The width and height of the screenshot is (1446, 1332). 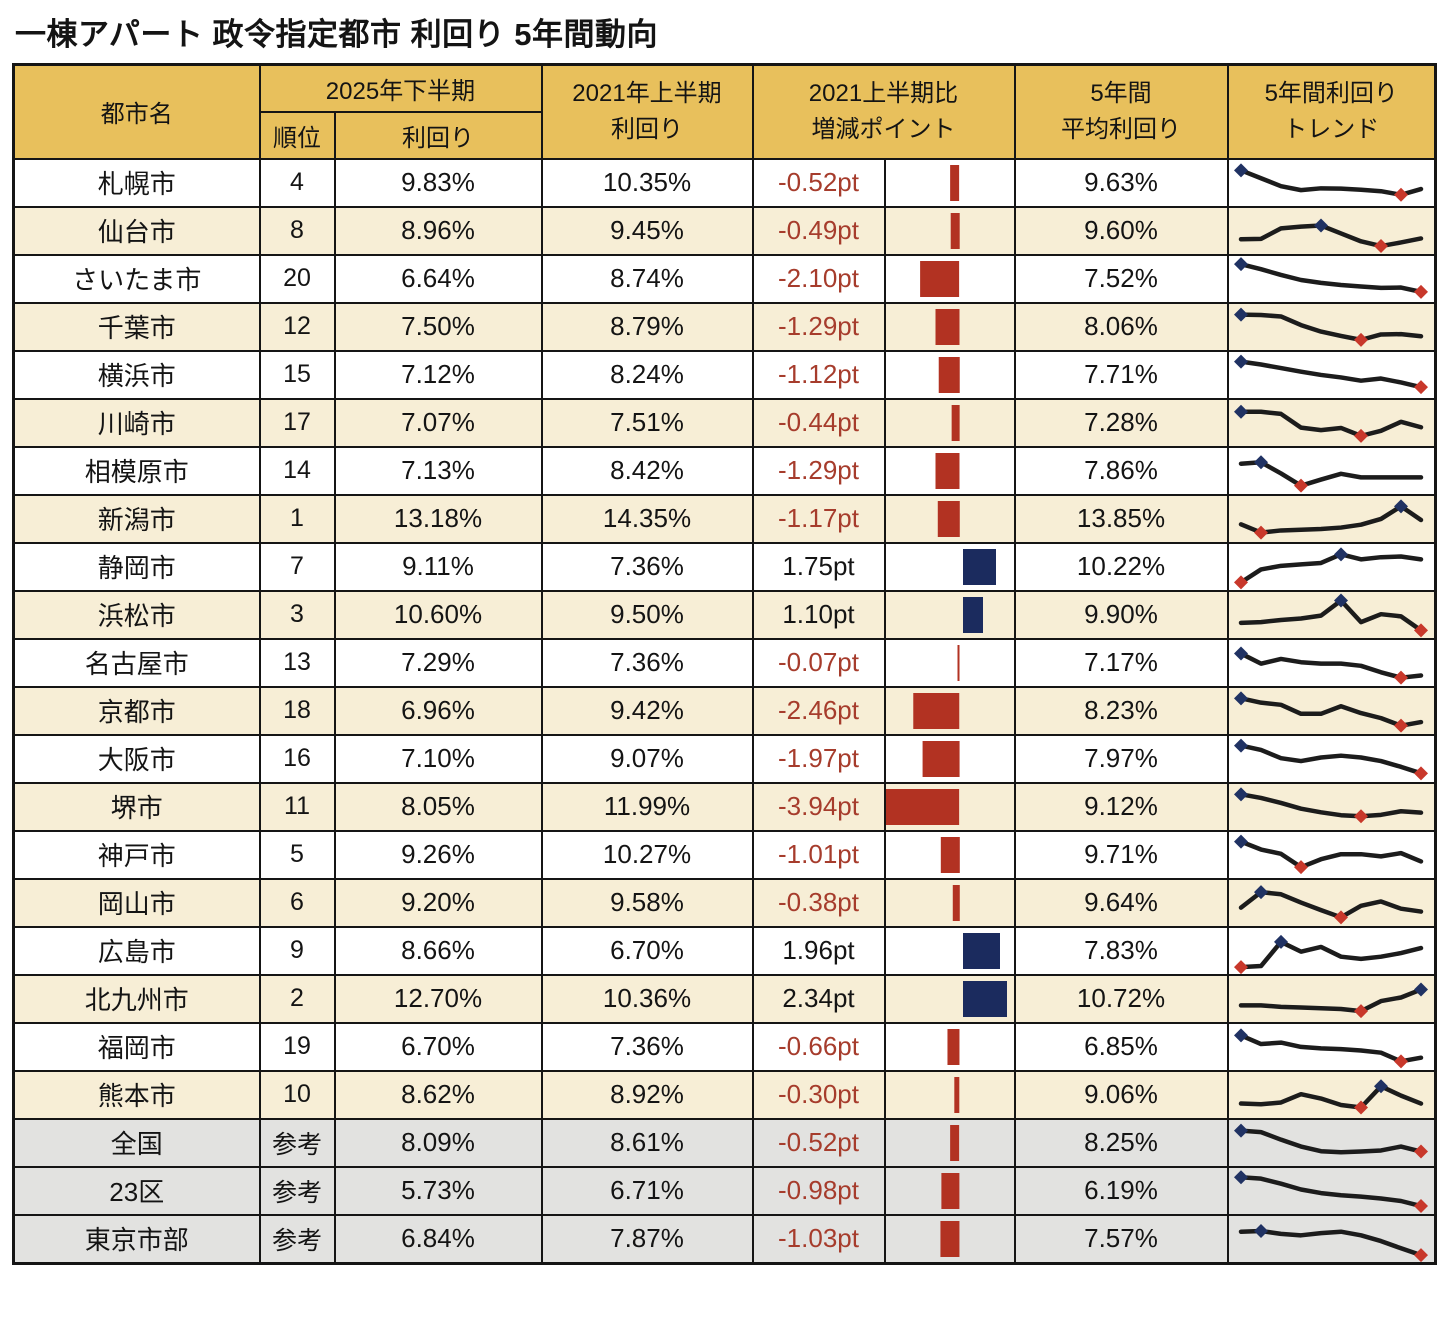 I want to click on table-row: 堺市 11 8.05% 11.99% -3.94pt 9.12%, so click(x=724, y=806).